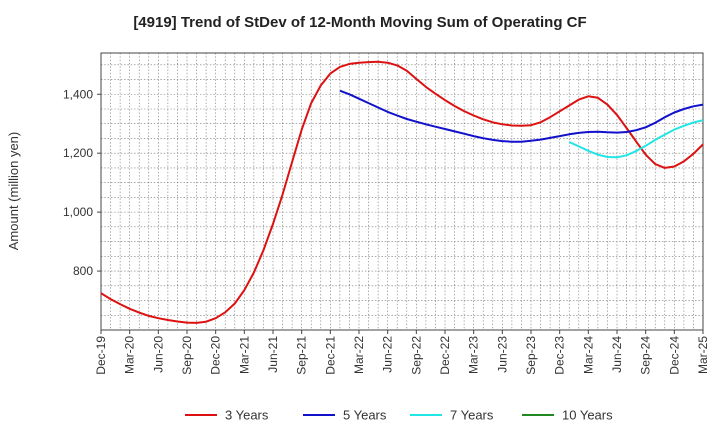 The image size is (720, 440). I want to click on x-tick-label: Jun-22, so click(388, 354).